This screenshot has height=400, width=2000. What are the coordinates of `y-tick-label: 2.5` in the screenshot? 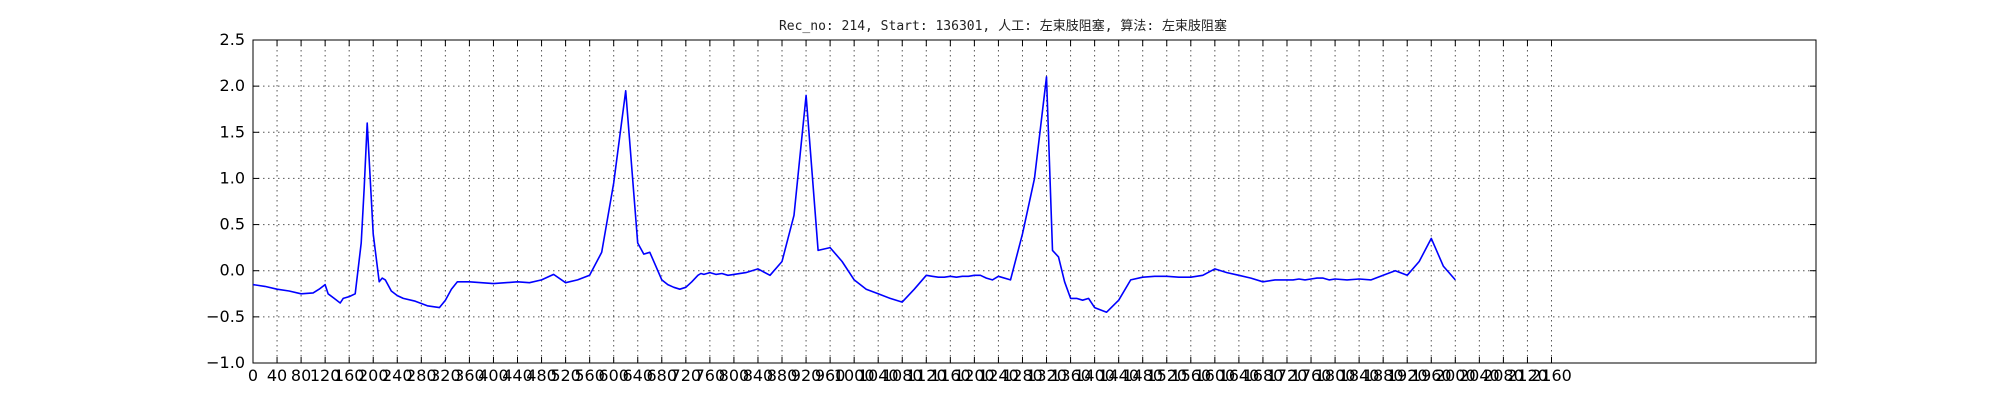 It's located at (232, 39).